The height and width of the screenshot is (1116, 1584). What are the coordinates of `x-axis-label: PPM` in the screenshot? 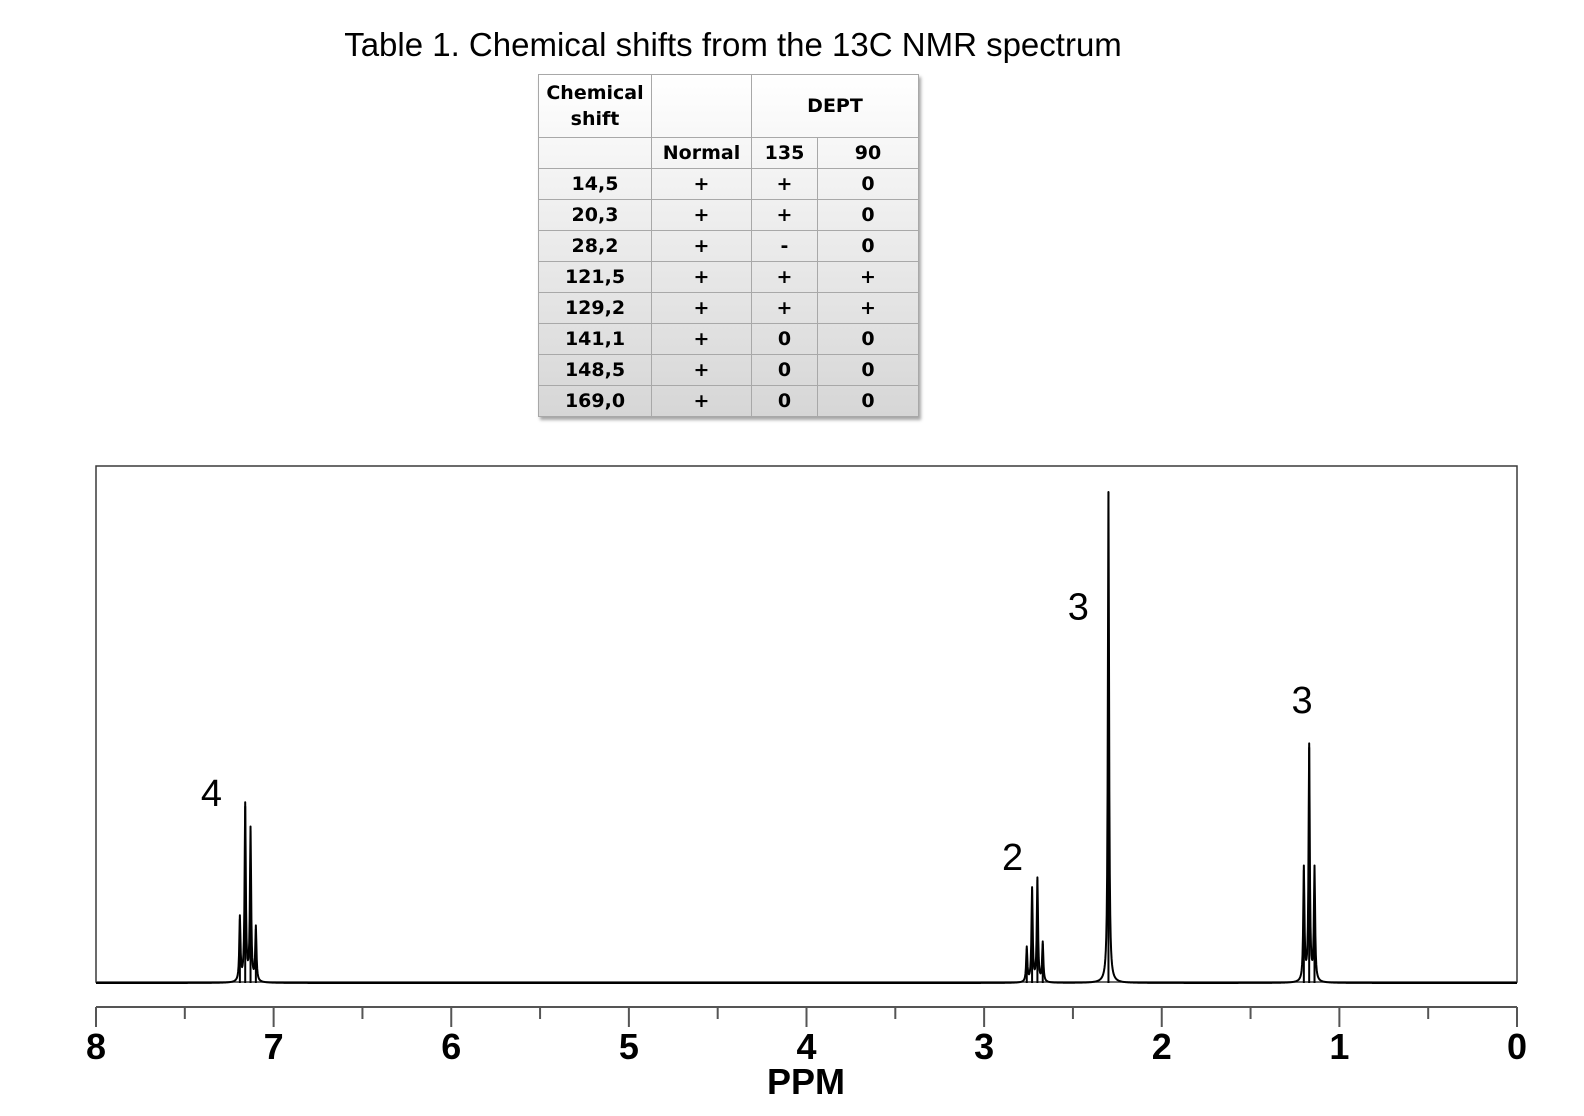 It's located at (806, 1081).